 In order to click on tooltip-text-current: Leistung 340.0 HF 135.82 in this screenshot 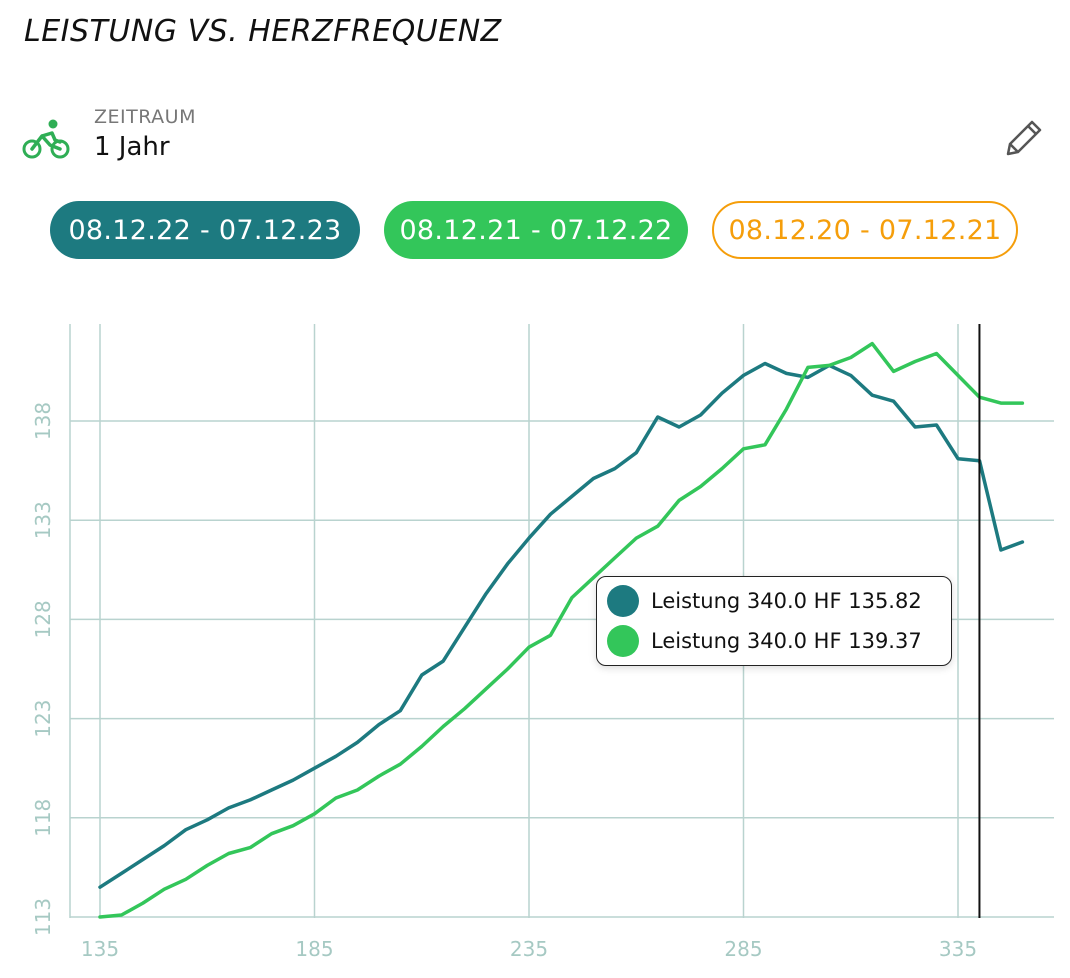, I will do `click(786, 601)`.